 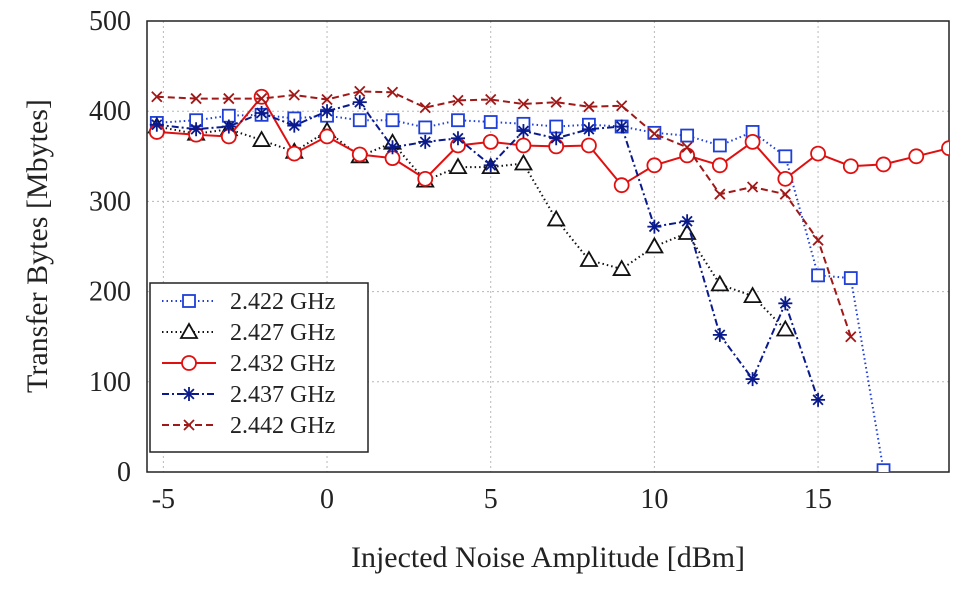 I want to click on legend-item-2-437-ghz: 2.437 GHz, so click(x=248, y=395).